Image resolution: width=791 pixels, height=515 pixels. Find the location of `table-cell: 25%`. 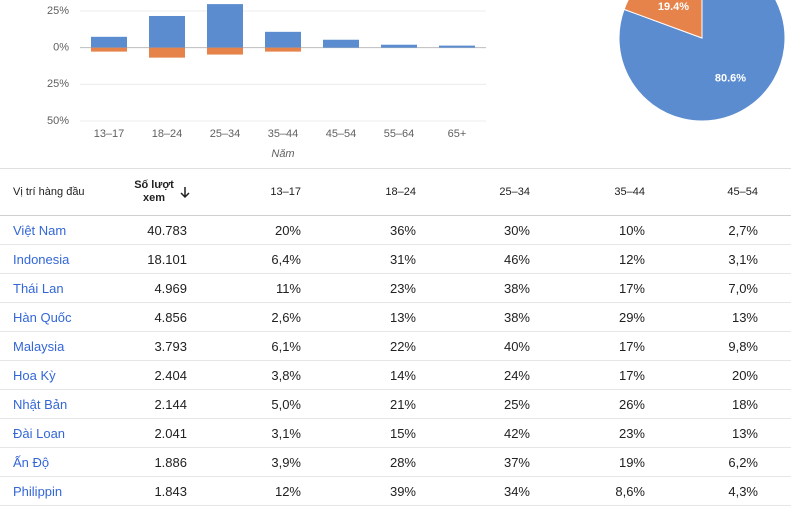

table-cell: 25% is located at coordinates (473, 404).